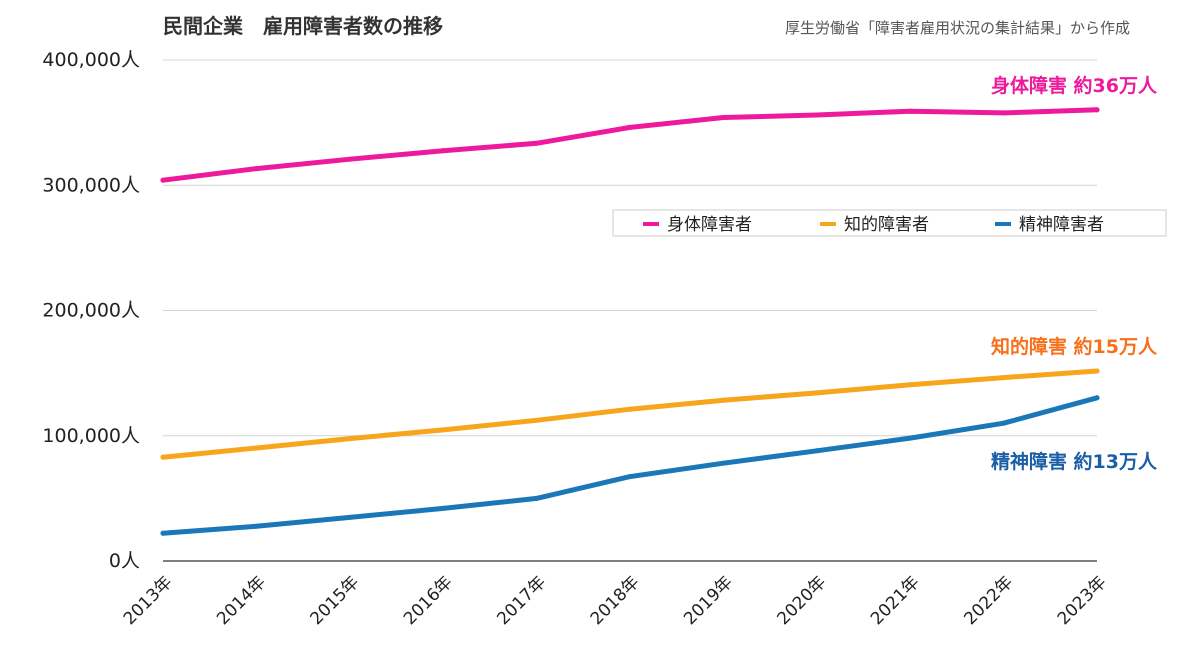  What do you see at coordinates (521, 600) in the screenshot?
I see `x-tick-label: 2017年` at bounding box center [521, 600].